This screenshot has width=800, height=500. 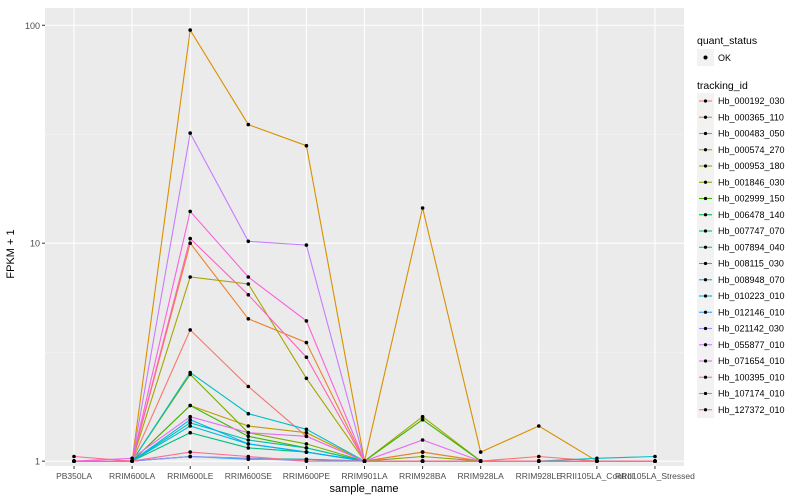 What do you see at coordinates (32, 26) in the screenshot?
I see `y-tick-label: 100` at bounding box center [32, 26].